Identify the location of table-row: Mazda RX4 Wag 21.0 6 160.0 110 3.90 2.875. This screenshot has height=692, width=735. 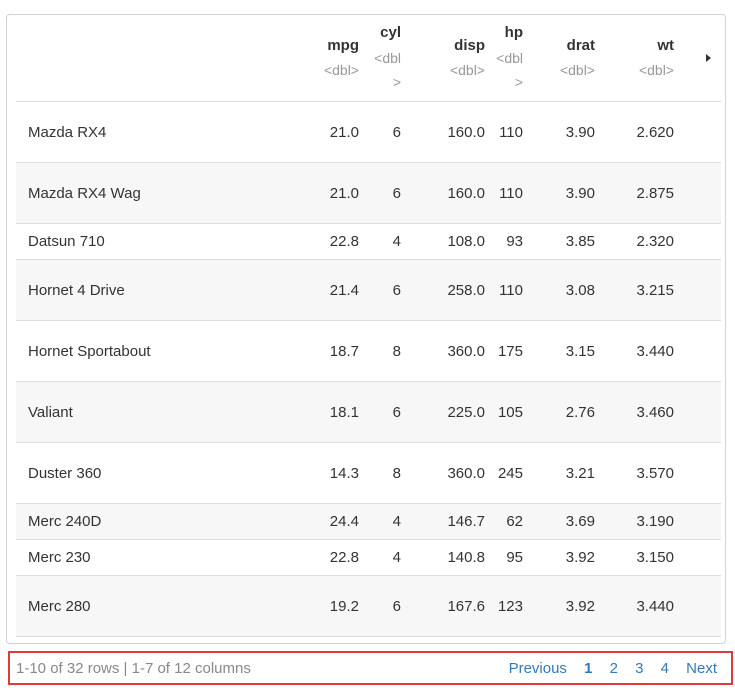
(368, 193).